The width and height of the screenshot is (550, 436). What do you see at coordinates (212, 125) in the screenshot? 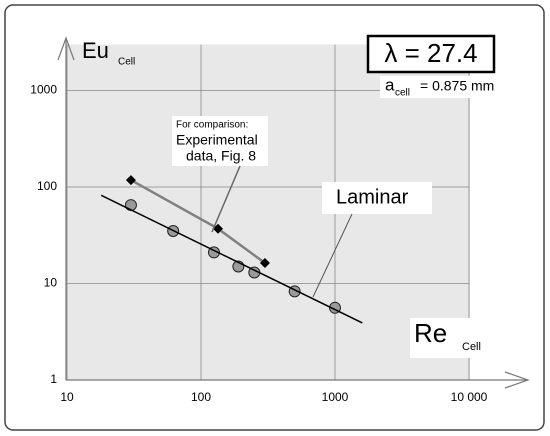
I see `note-line: For comparison:` at bounding box center [212, 125].